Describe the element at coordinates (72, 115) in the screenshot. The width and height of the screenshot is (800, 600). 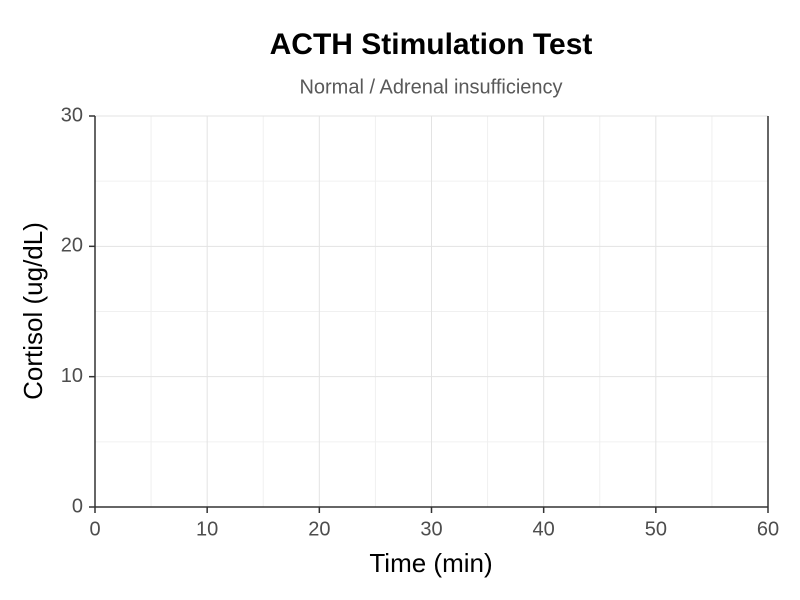
I see `y-tick-label: 30` at that location.